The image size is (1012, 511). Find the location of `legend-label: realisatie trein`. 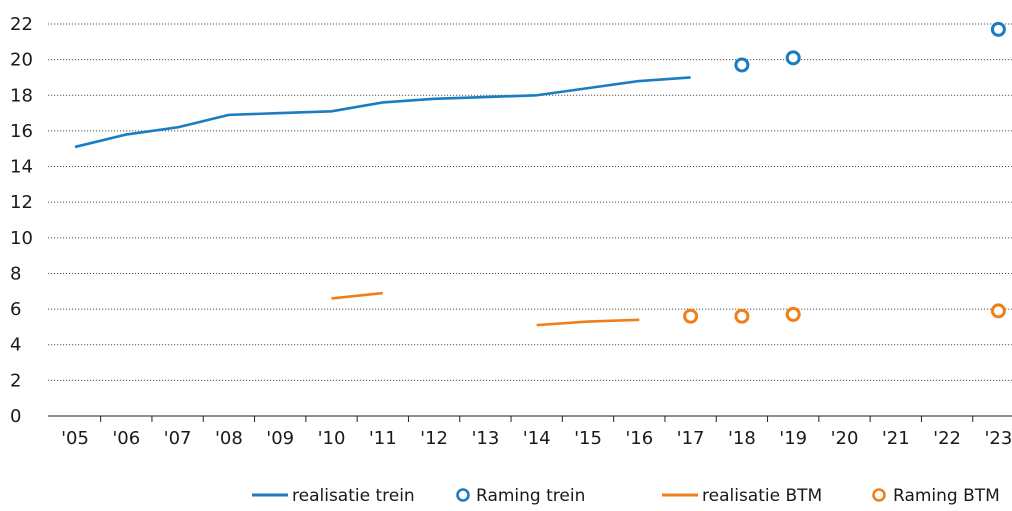

legend-label: realisatie trein is located at coordinates (353, 496).